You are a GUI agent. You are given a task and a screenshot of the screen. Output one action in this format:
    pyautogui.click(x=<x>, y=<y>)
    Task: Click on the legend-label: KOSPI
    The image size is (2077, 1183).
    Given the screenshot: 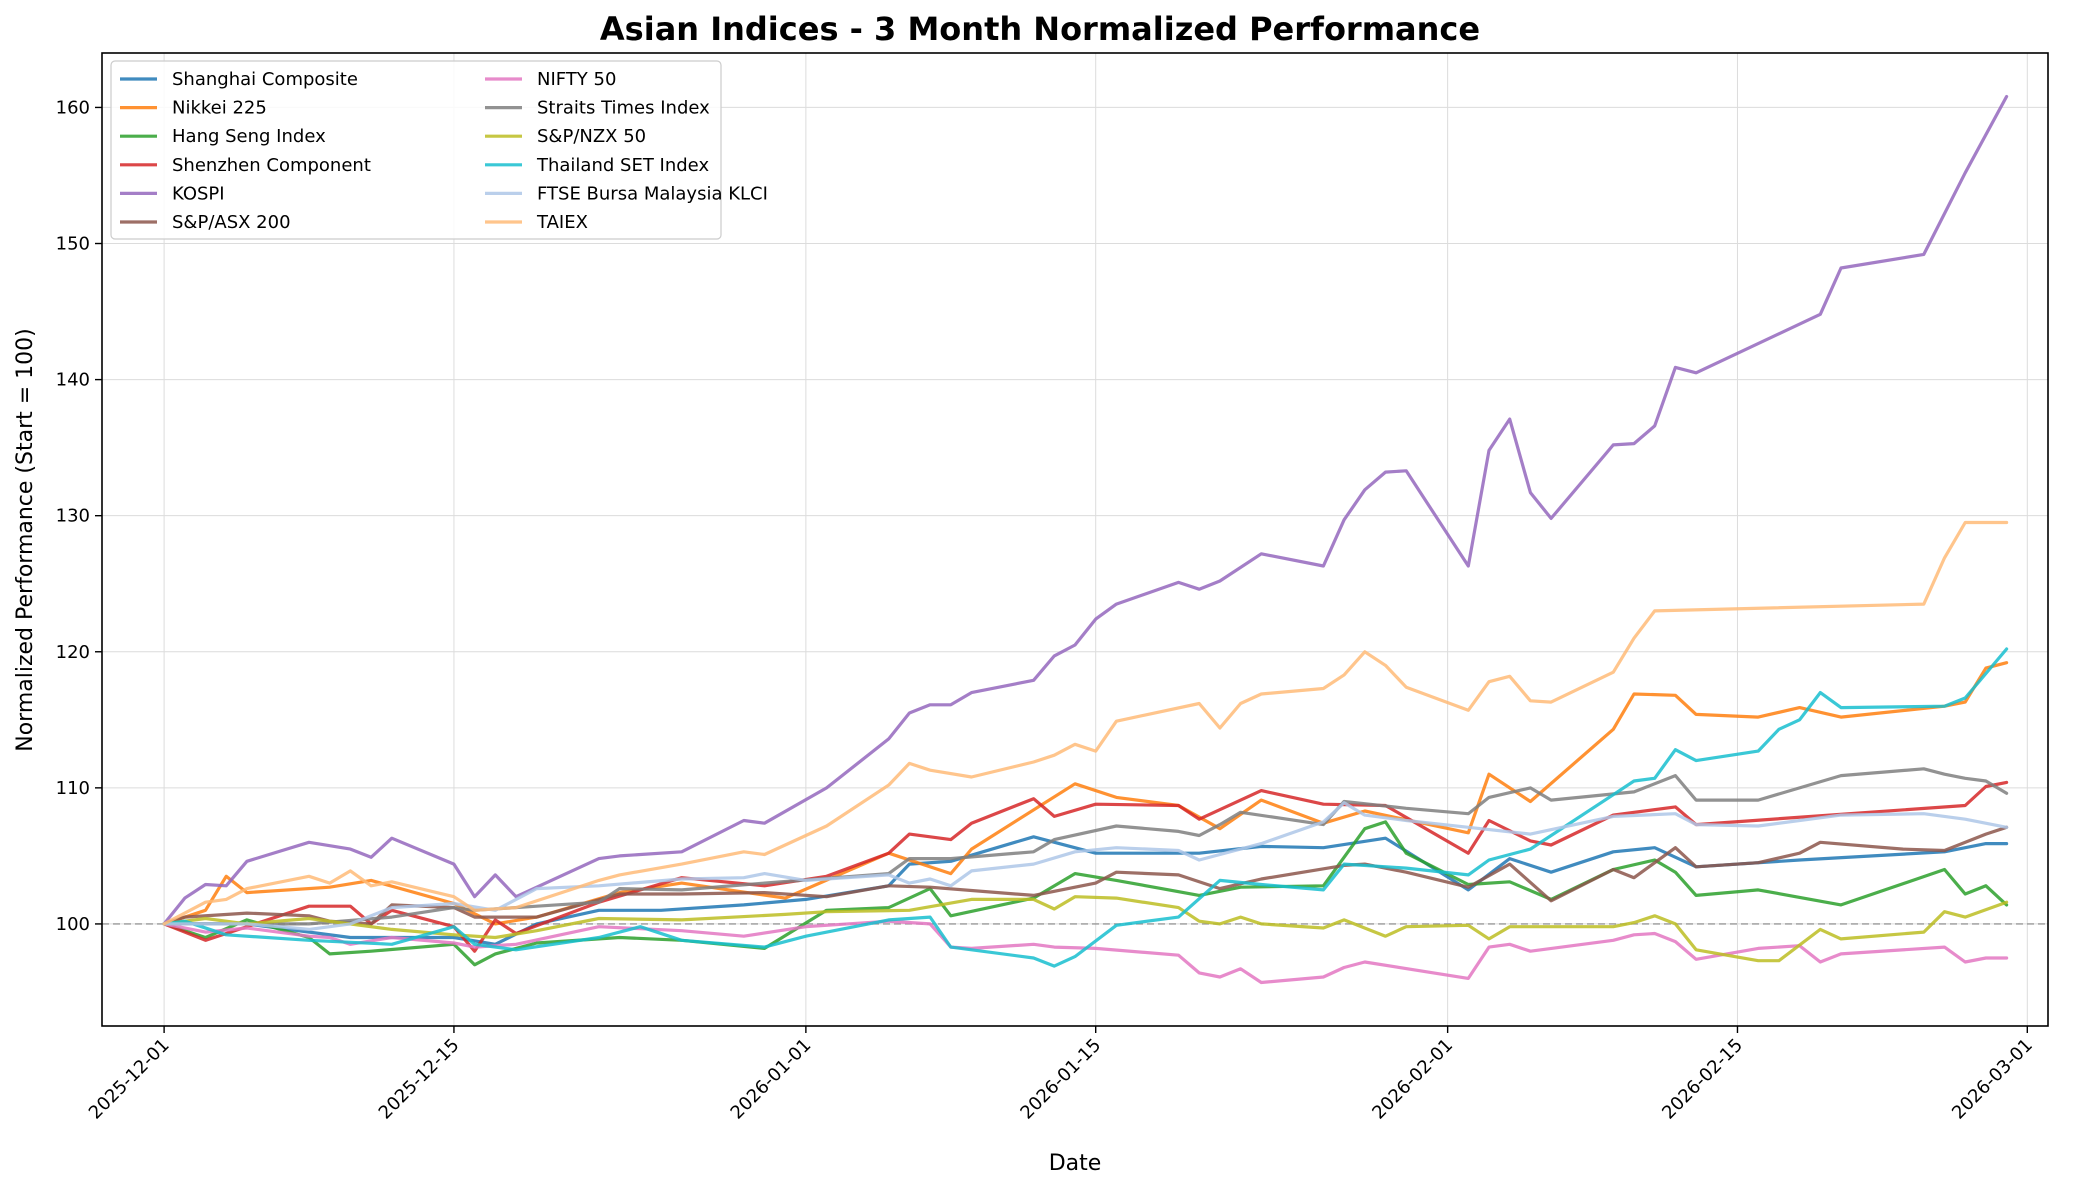 What is the action you would take?
    pyautogui.click(x=198, y=193)
    